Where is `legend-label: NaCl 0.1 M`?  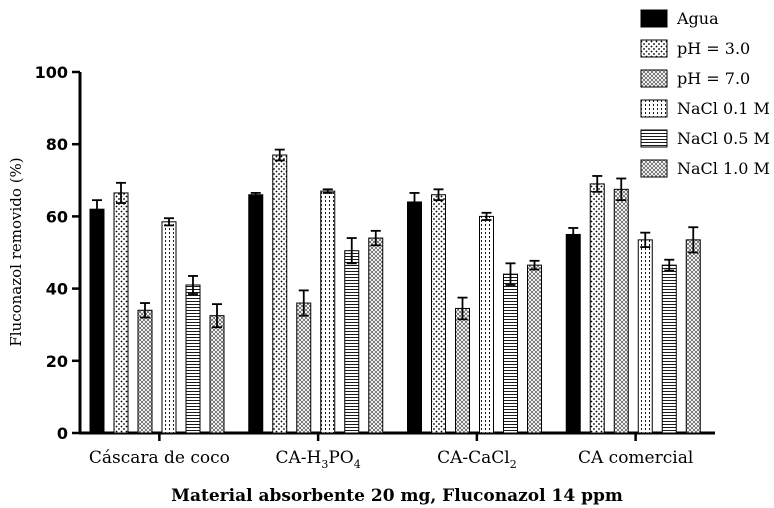
legend-label: NaCl 0.1 M is located at coordinates (723, 108).